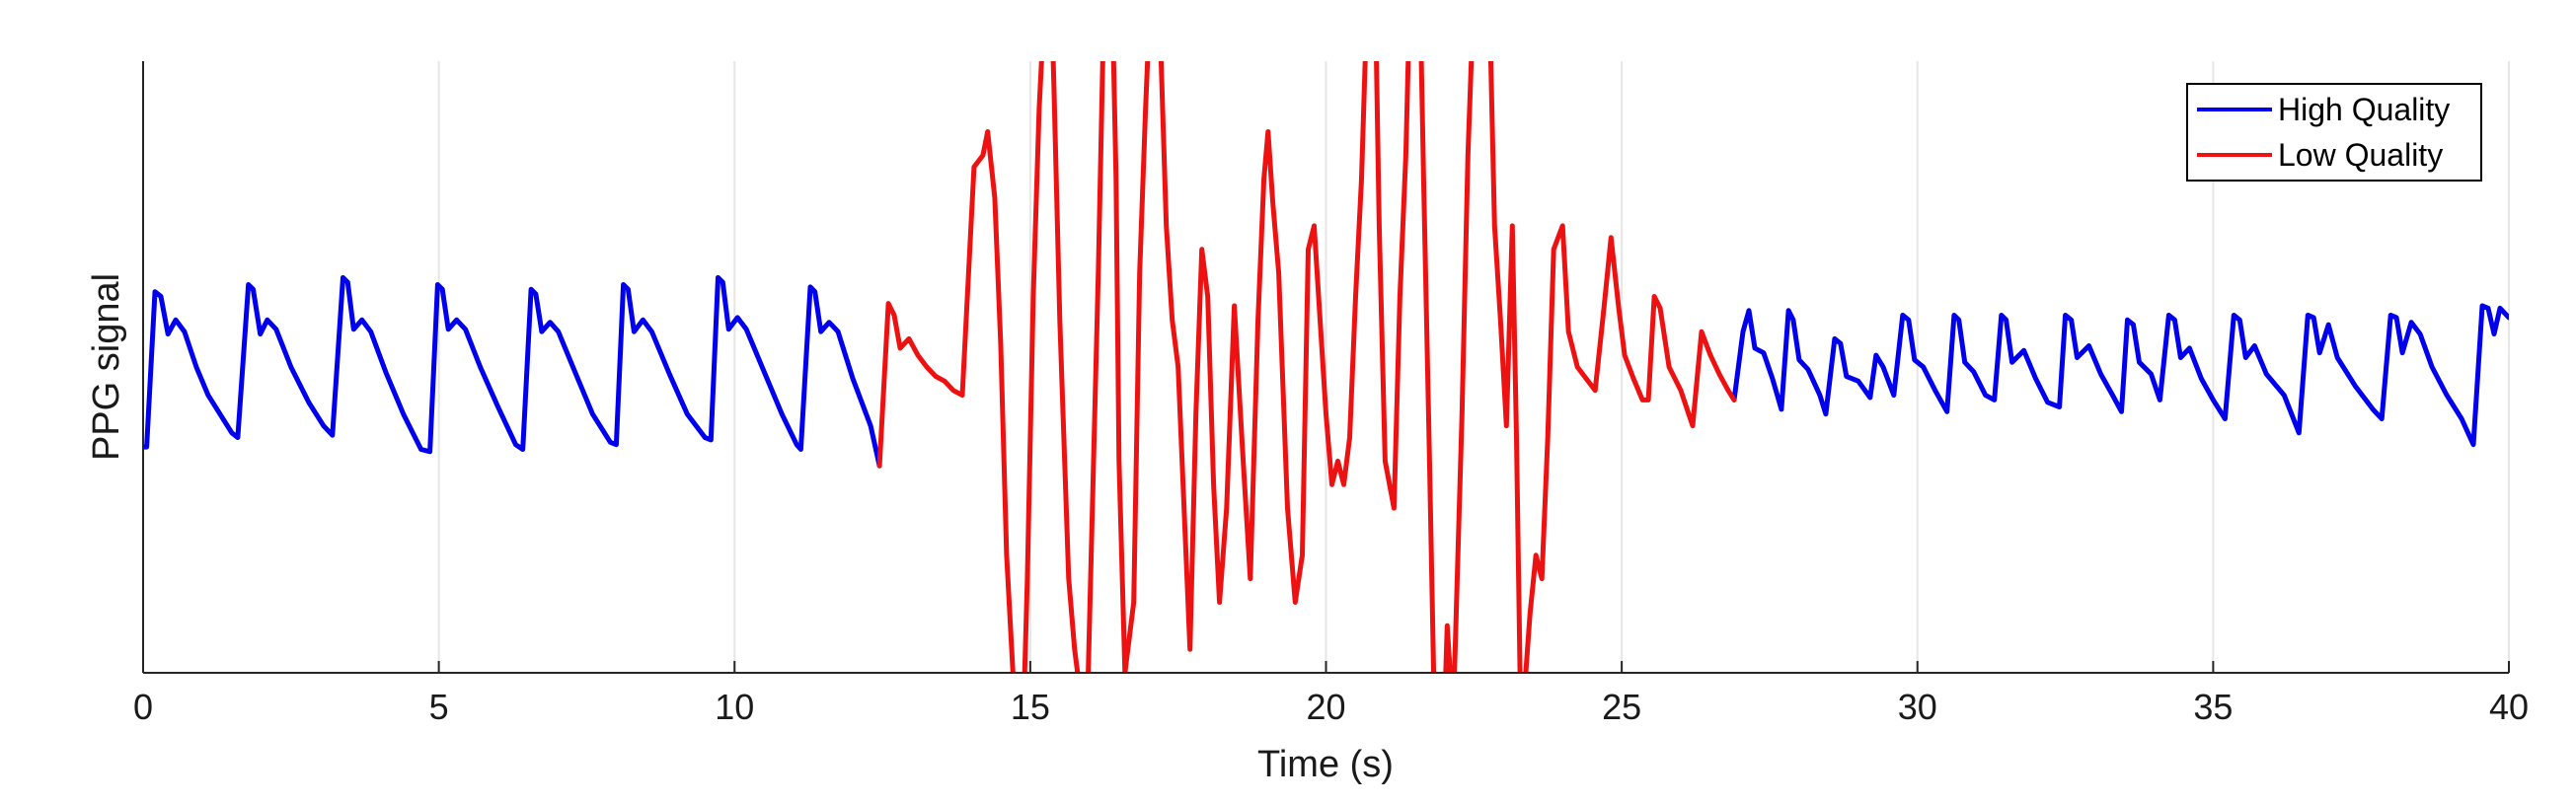 This screenshot has height=805, width=2576. I want to click on y-axis-label: PPG signal, so click(106, 367).